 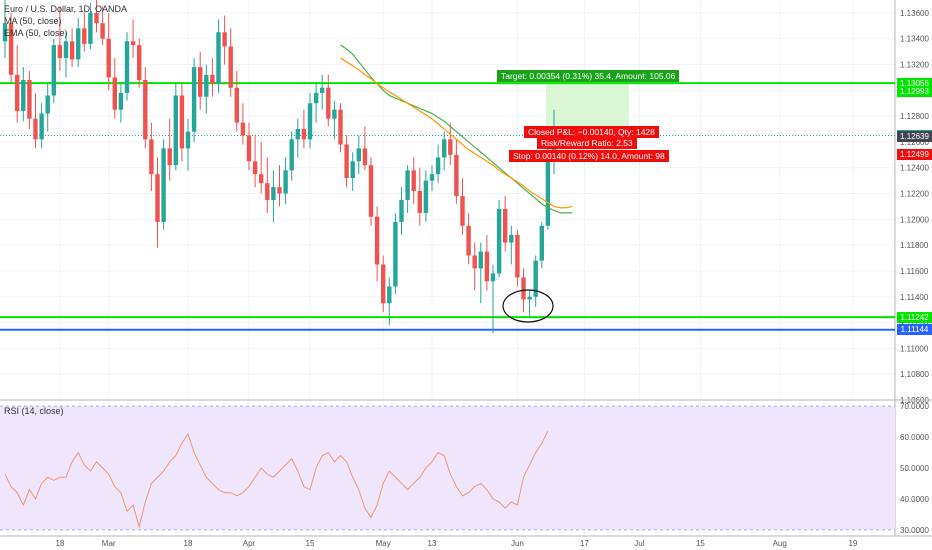 I want to click on y-tick-label: 1.13200, so click(x=914, y=65).